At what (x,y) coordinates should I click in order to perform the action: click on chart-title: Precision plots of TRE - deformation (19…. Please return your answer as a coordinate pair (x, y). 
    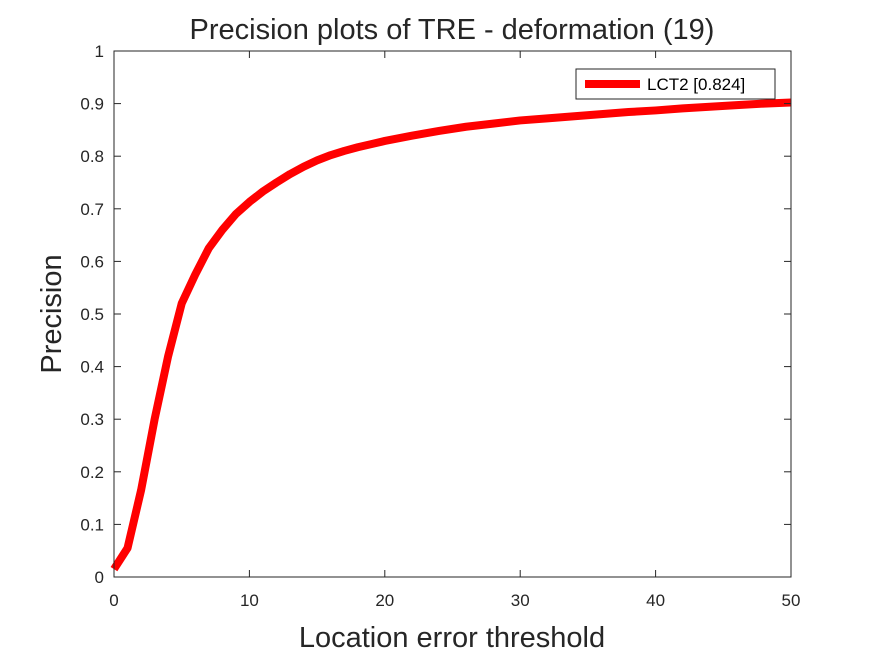
    Looking at the image, I should click on (452, 30).